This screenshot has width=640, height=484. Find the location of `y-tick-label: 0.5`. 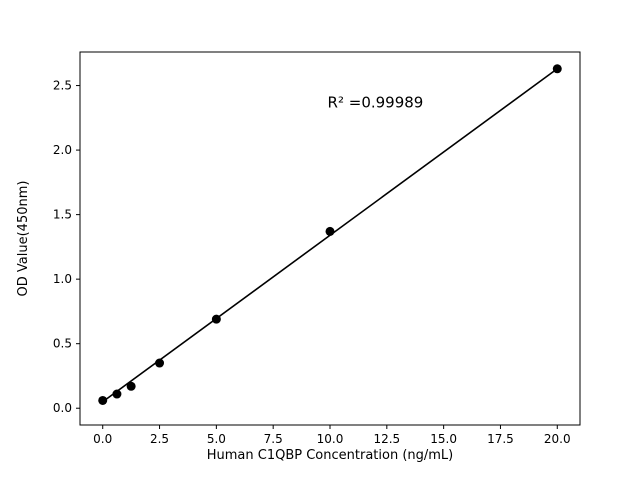

y-tick-label: 0.5 is located at coordinates (62, 344).